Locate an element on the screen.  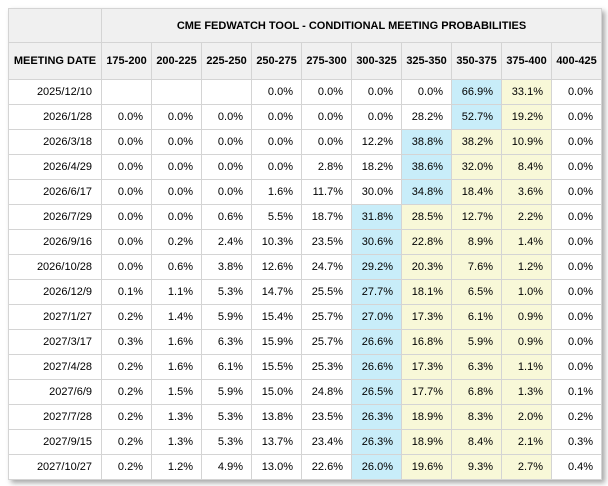
probability-cell: 19.6% is located at coordinates (426, 467).